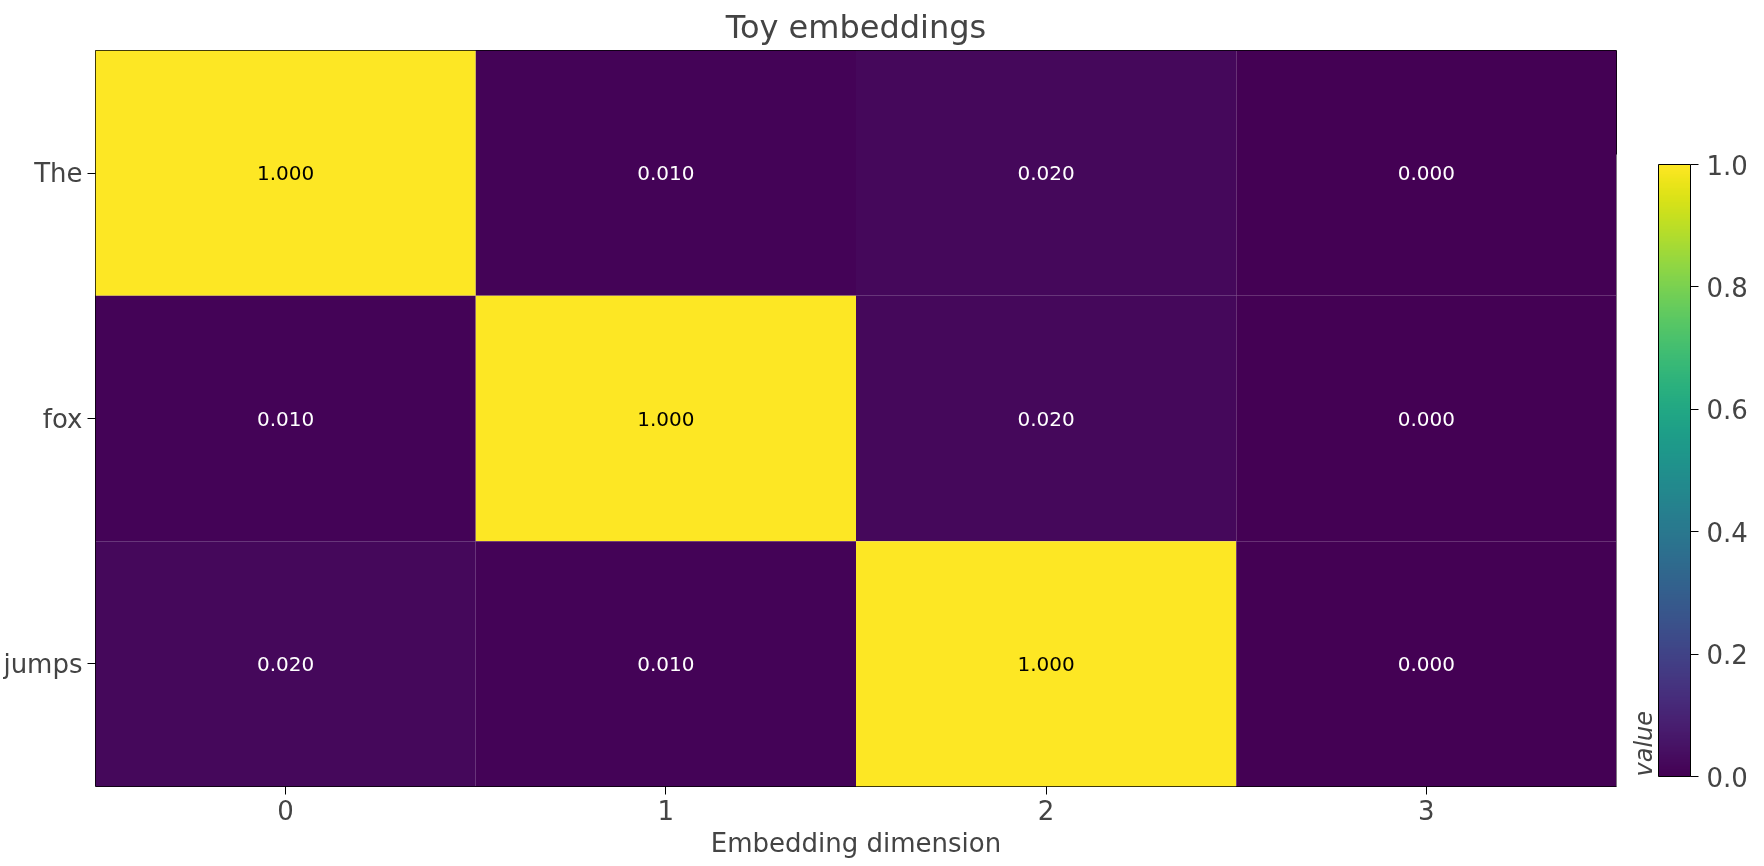  What do you see at coordinates (1426, 810) in the screenshot?
I see `x-tick-label: 3` at bounding box center [1426, 810].